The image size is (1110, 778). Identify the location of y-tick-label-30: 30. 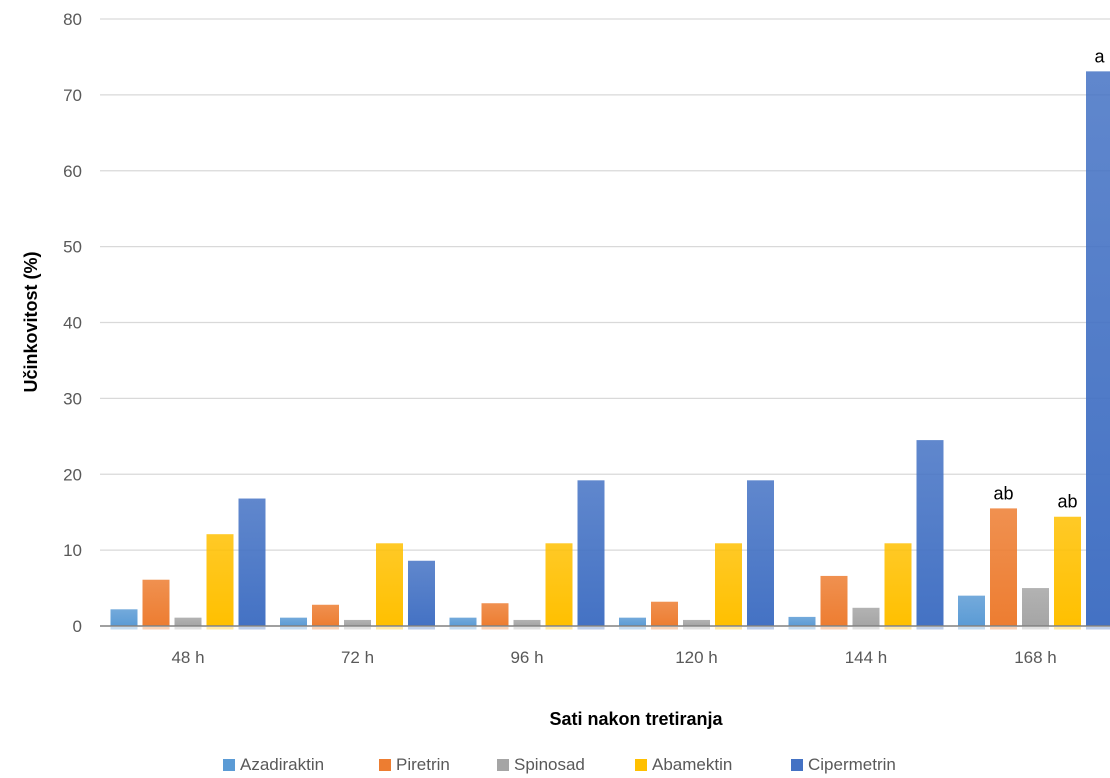
(72, 398).